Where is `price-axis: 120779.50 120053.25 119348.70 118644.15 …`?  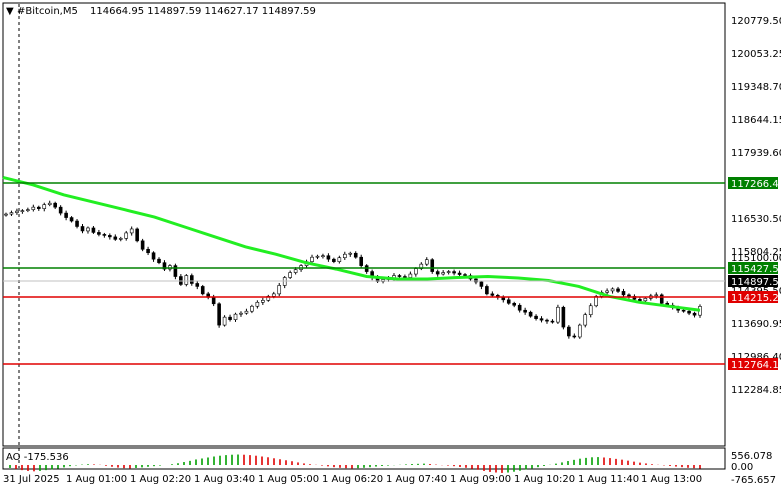
price-axis: 120779.50 120053.25 119348.70 118644.15 … is located at coordinates (756, 206).